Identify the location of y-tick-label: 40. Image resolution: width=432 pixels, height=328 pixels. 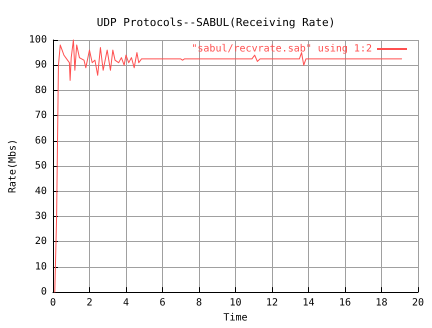
(40, 191).